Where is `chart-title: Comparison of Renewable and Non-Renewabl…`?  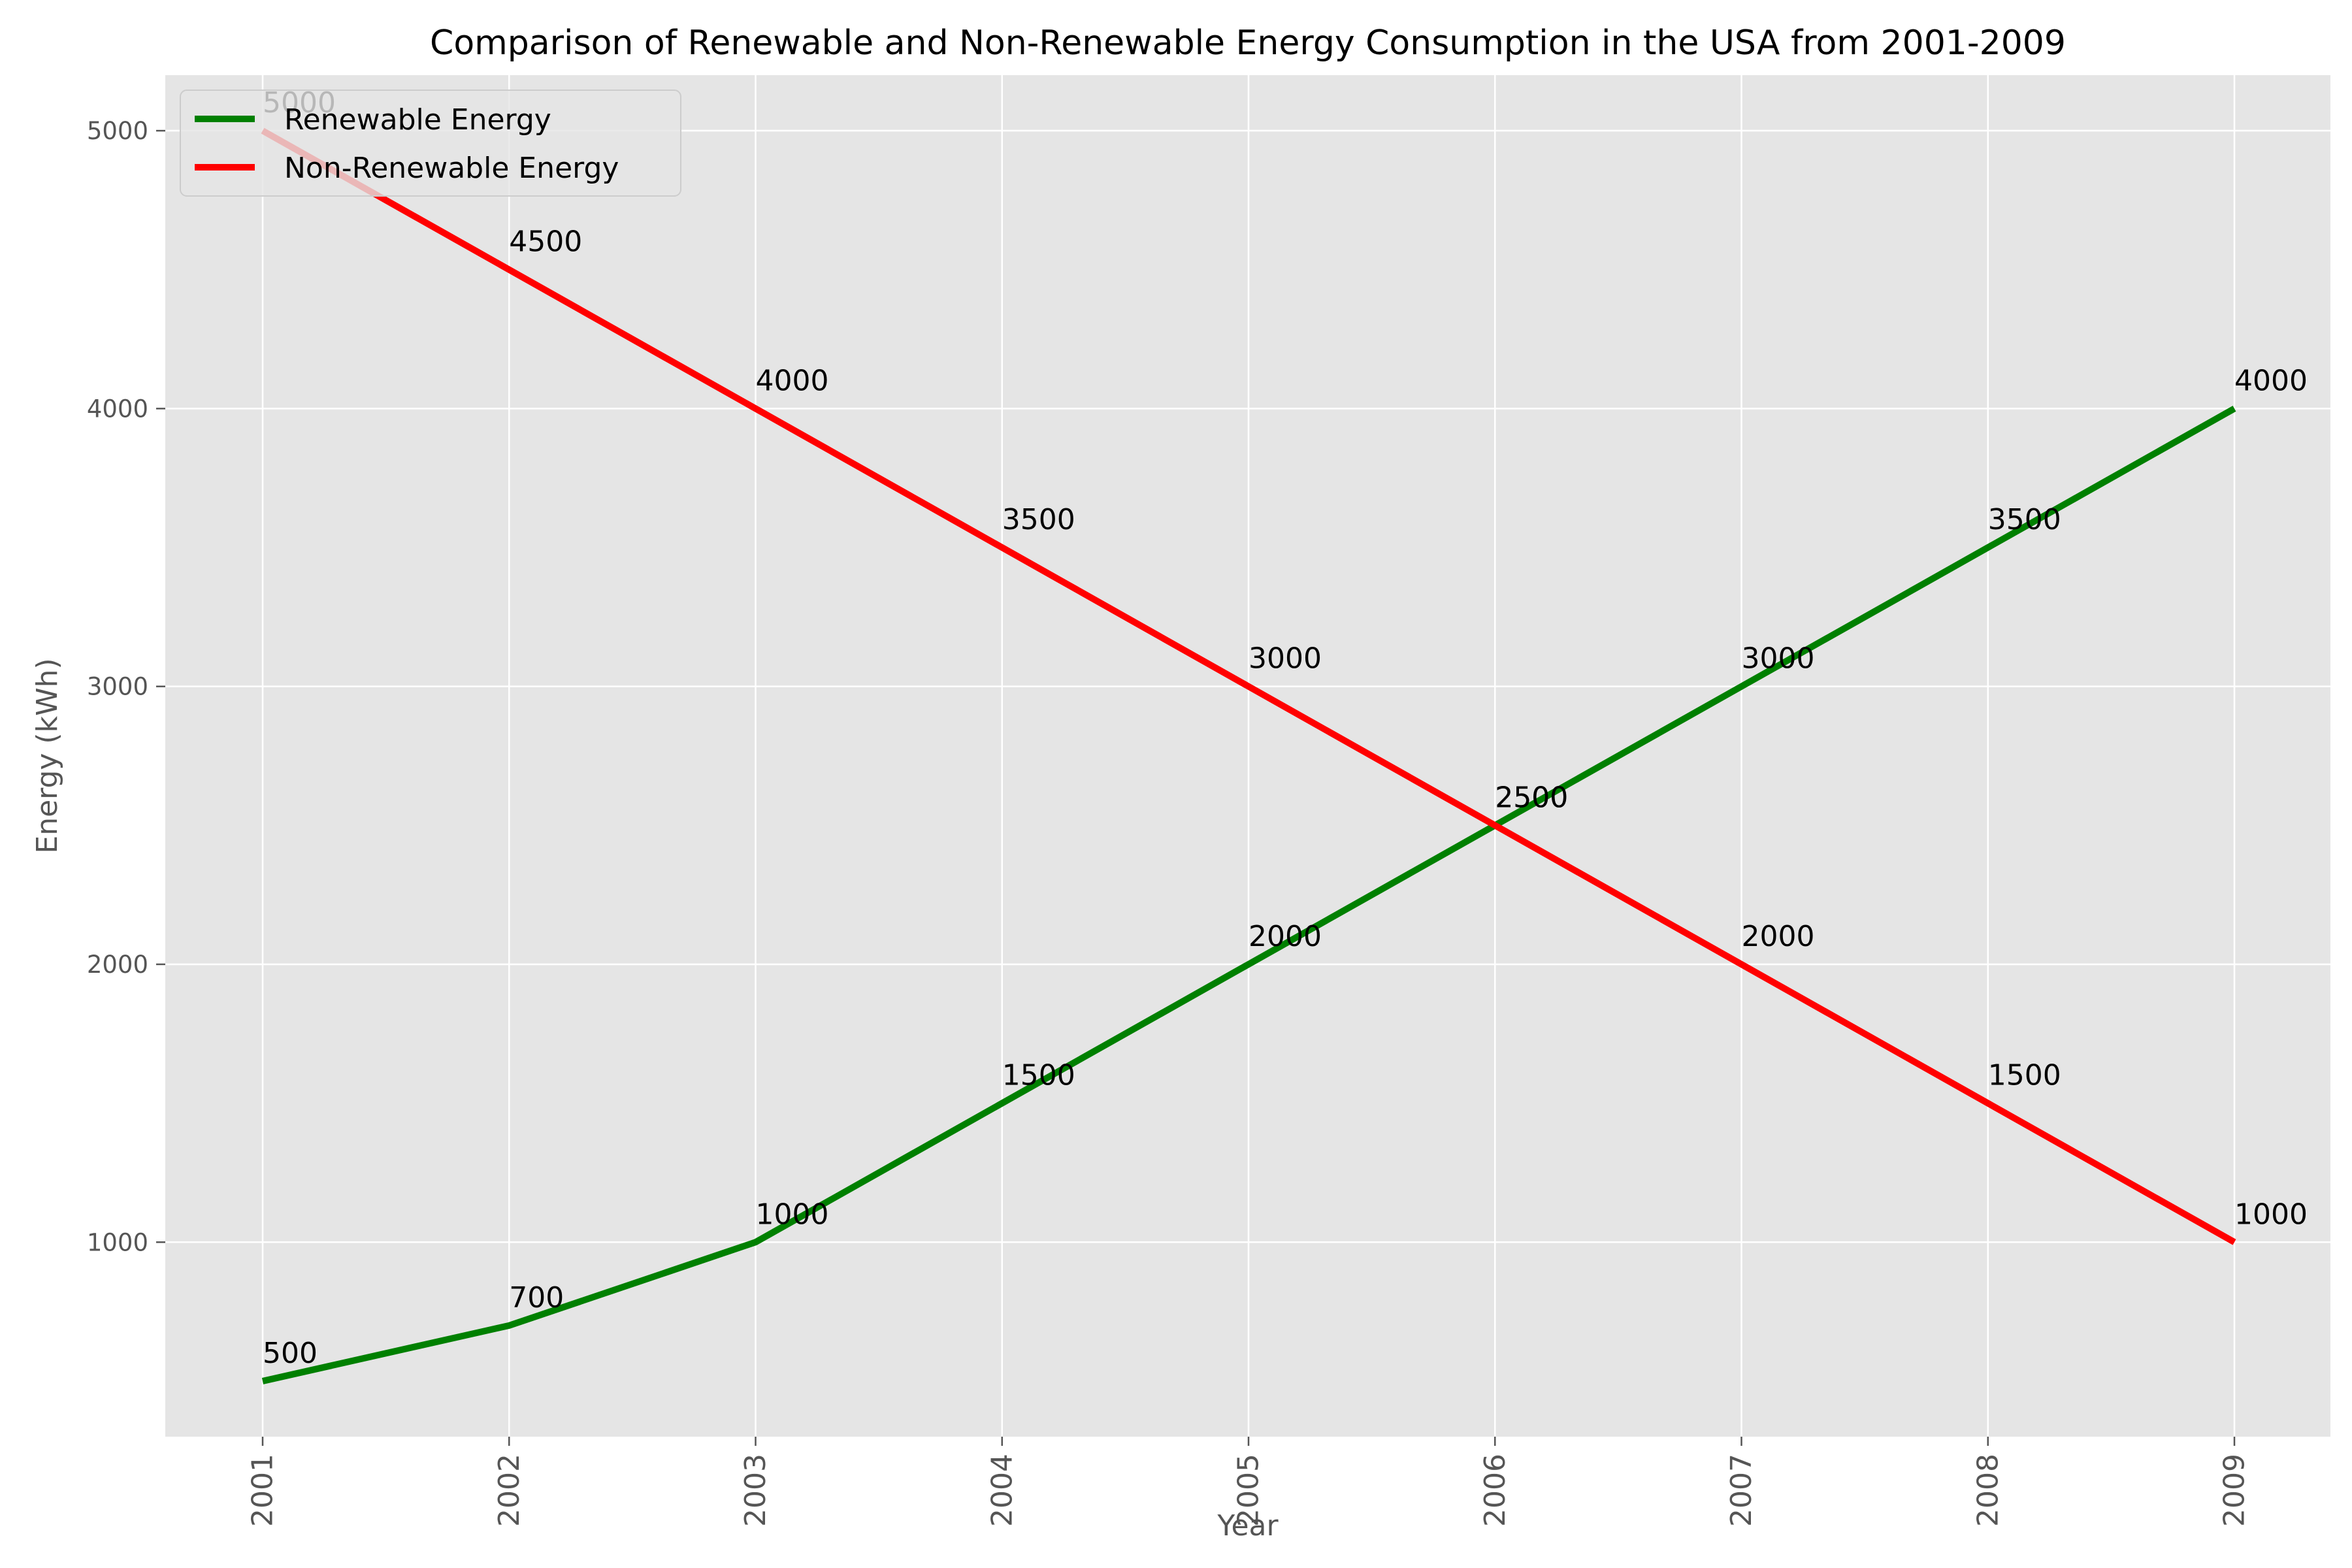 chart-title: Comparison of Renewable and Non-Renewabl… is located at coordinates (1248, 43).